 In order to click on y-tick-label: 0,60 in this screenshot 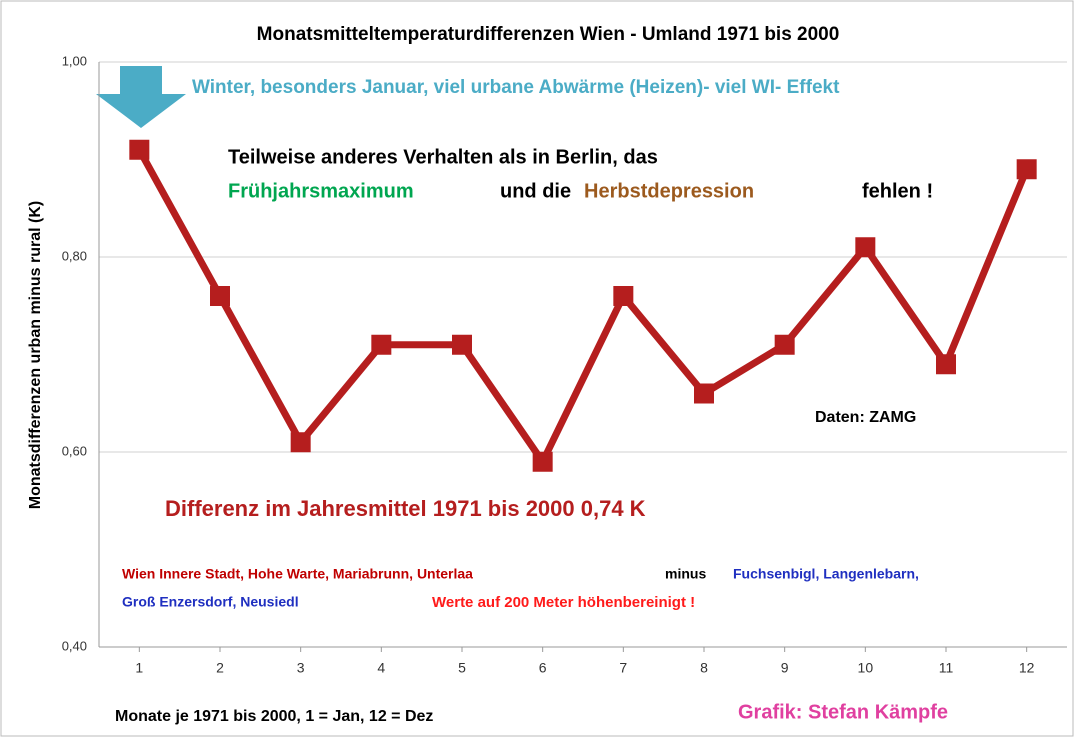, I will do `click(74, 450)`.